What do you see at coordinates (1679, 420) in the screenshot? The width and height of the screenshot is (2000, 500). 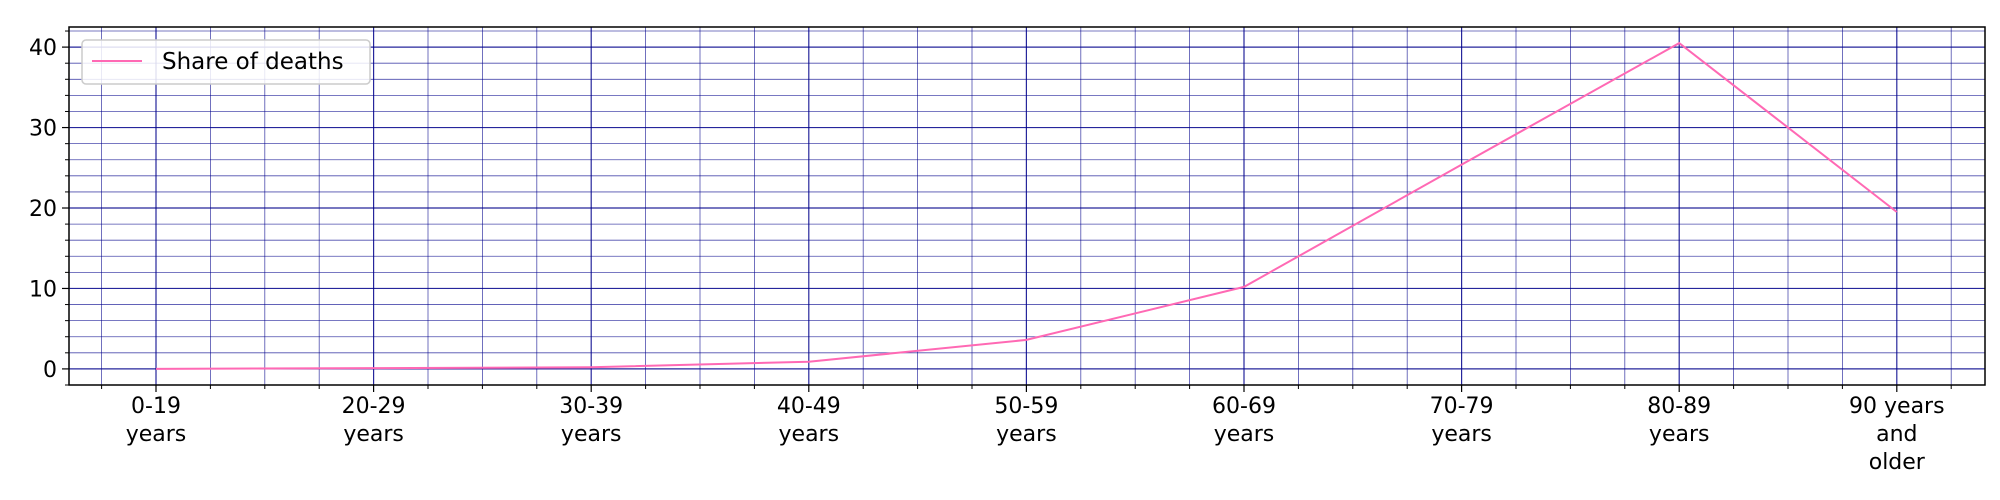 I see `x-tick-label: 80-89 years` at bounding box center [1679, 420].